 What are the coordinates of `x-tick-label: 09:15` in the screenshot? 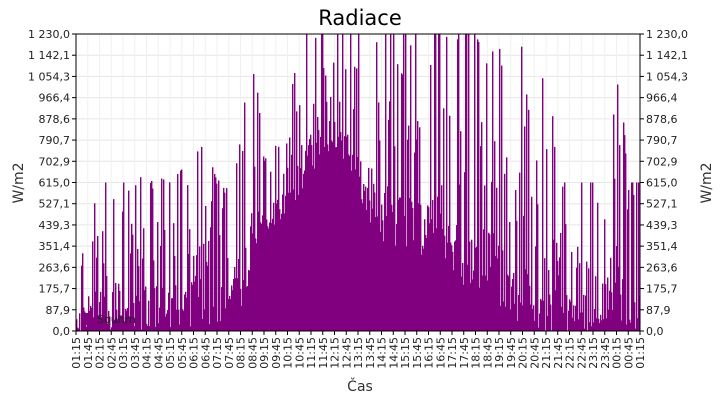 It's located at (264, 353).